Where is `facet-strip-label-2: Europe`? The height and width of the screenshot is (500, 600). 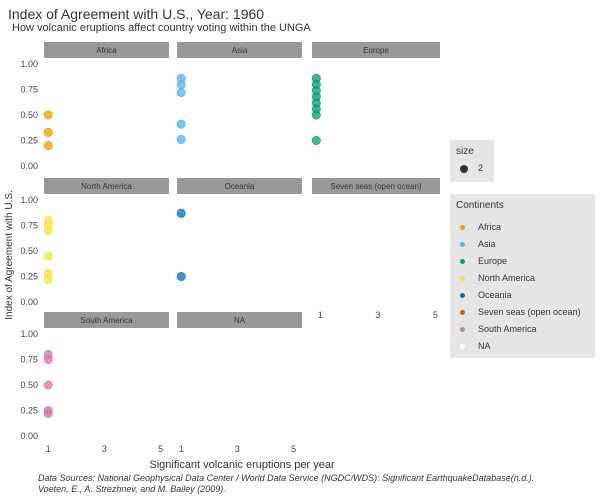
facet-strip-label-2: Europe is located at coordinates (376, 50).